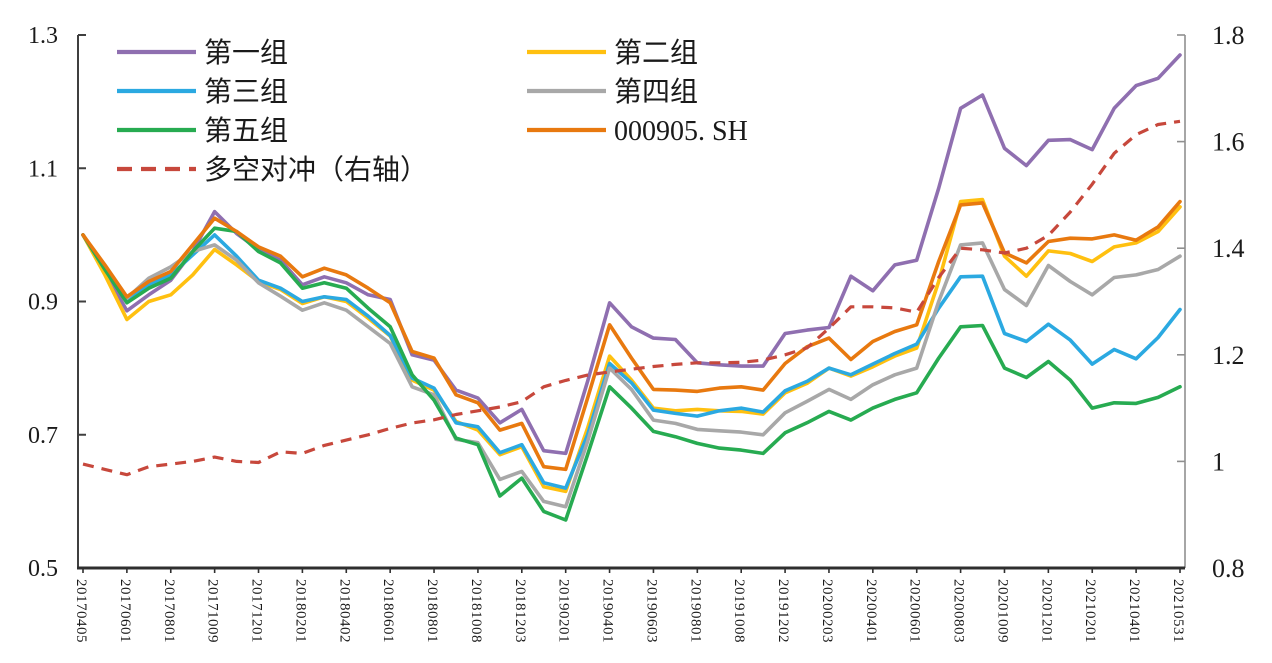  I want to click on legend-label: 第二组, so click(656, 53).